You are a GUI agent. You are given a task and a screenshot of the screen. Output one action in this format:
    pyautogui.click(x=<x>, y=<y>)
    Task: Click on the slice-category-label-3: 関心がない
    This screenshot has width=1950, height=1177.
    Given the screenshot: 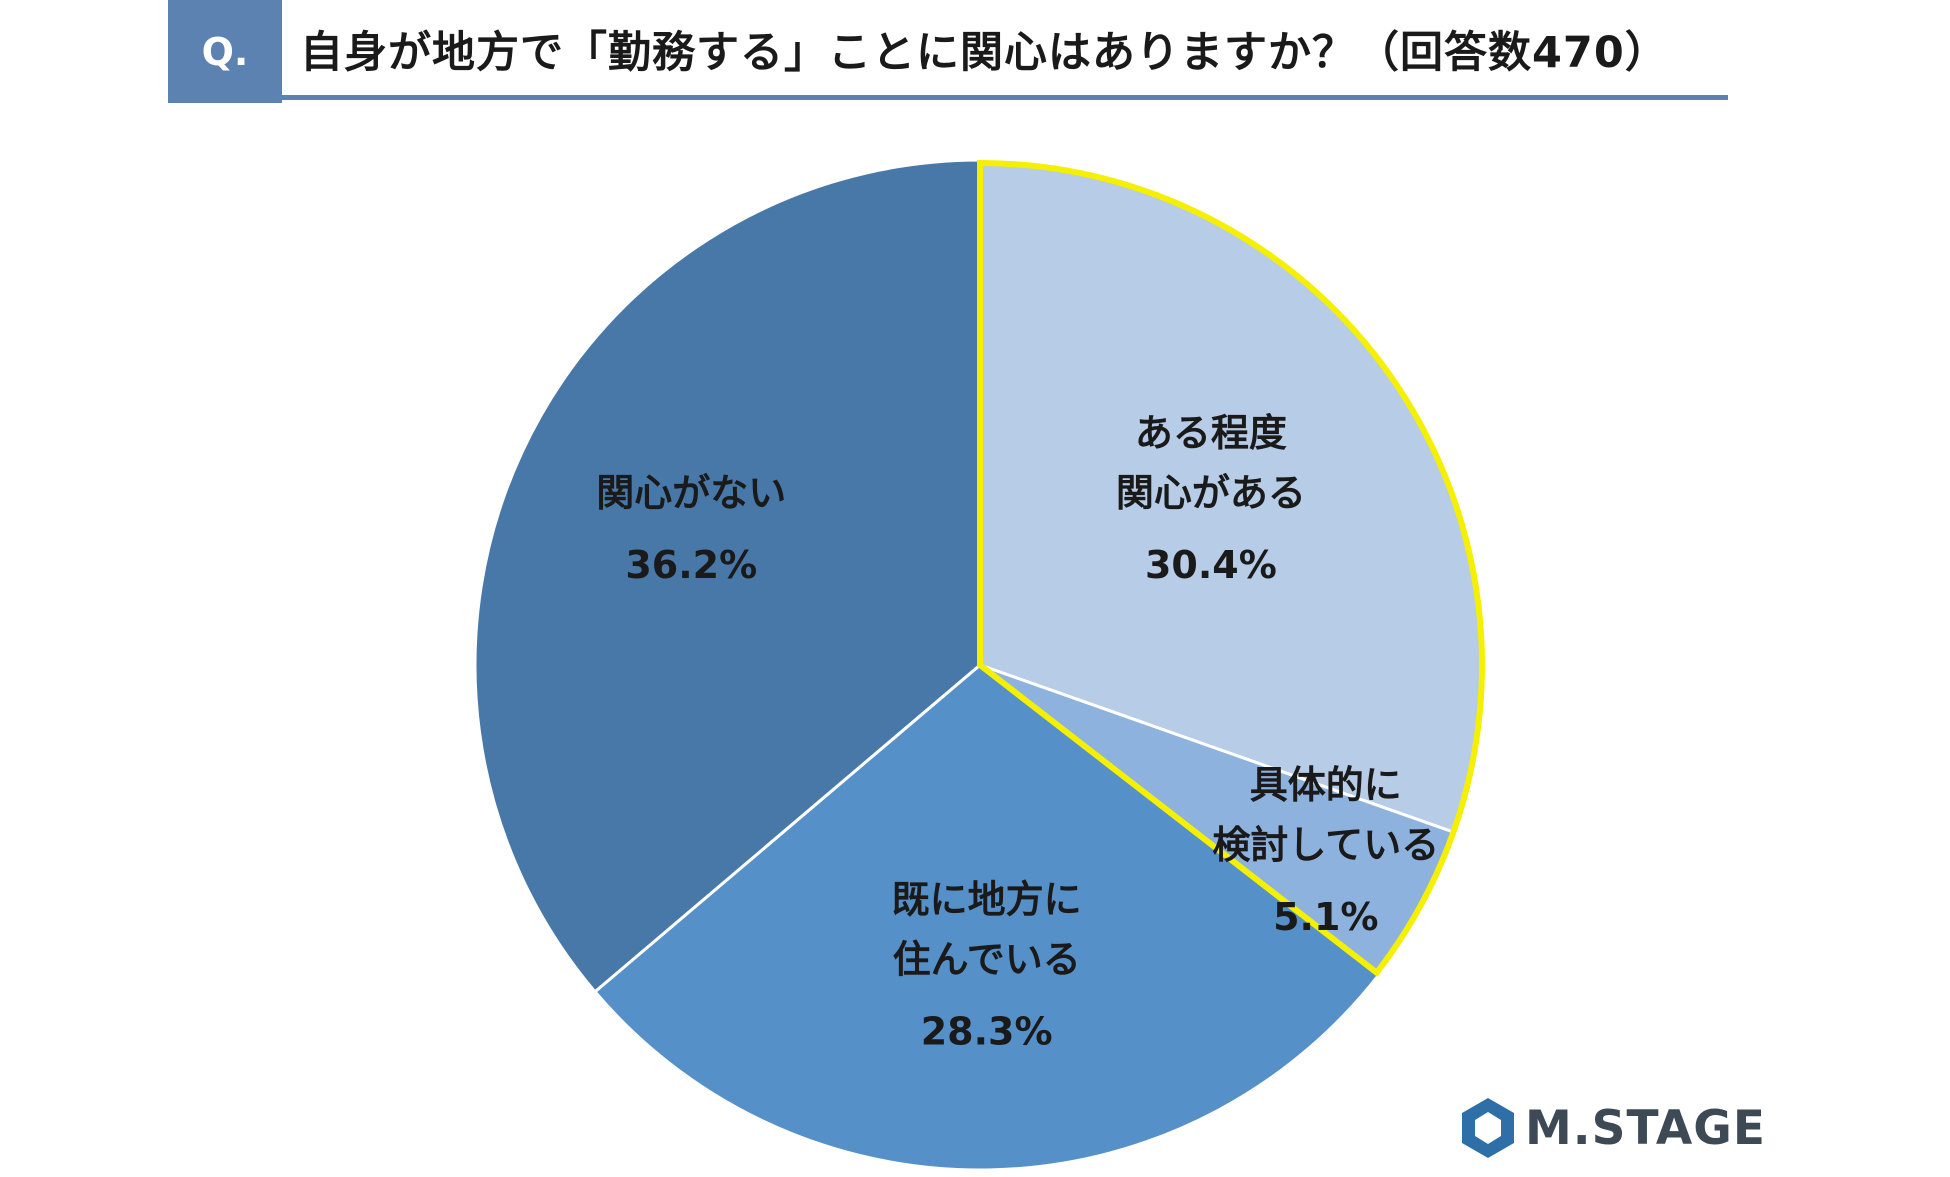 What is the action you would take?
    pyautogui.click(x=691, y=493)
    